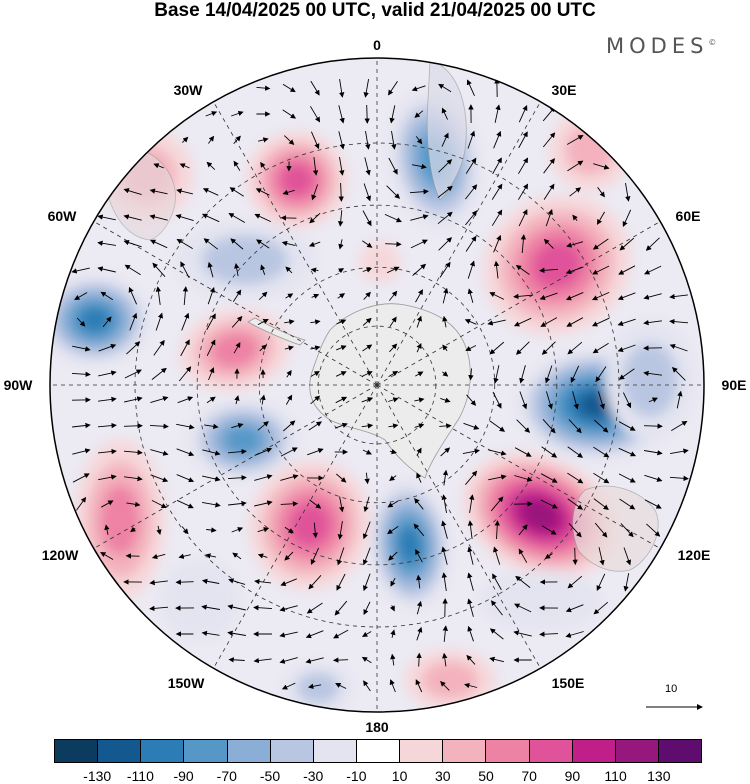 This screenshot has height=784, width=750. What do you see at coordinates (615, 776) in the screenshot?
I see `colorbar-tick-label: 110` at bounding box center [615, 776].